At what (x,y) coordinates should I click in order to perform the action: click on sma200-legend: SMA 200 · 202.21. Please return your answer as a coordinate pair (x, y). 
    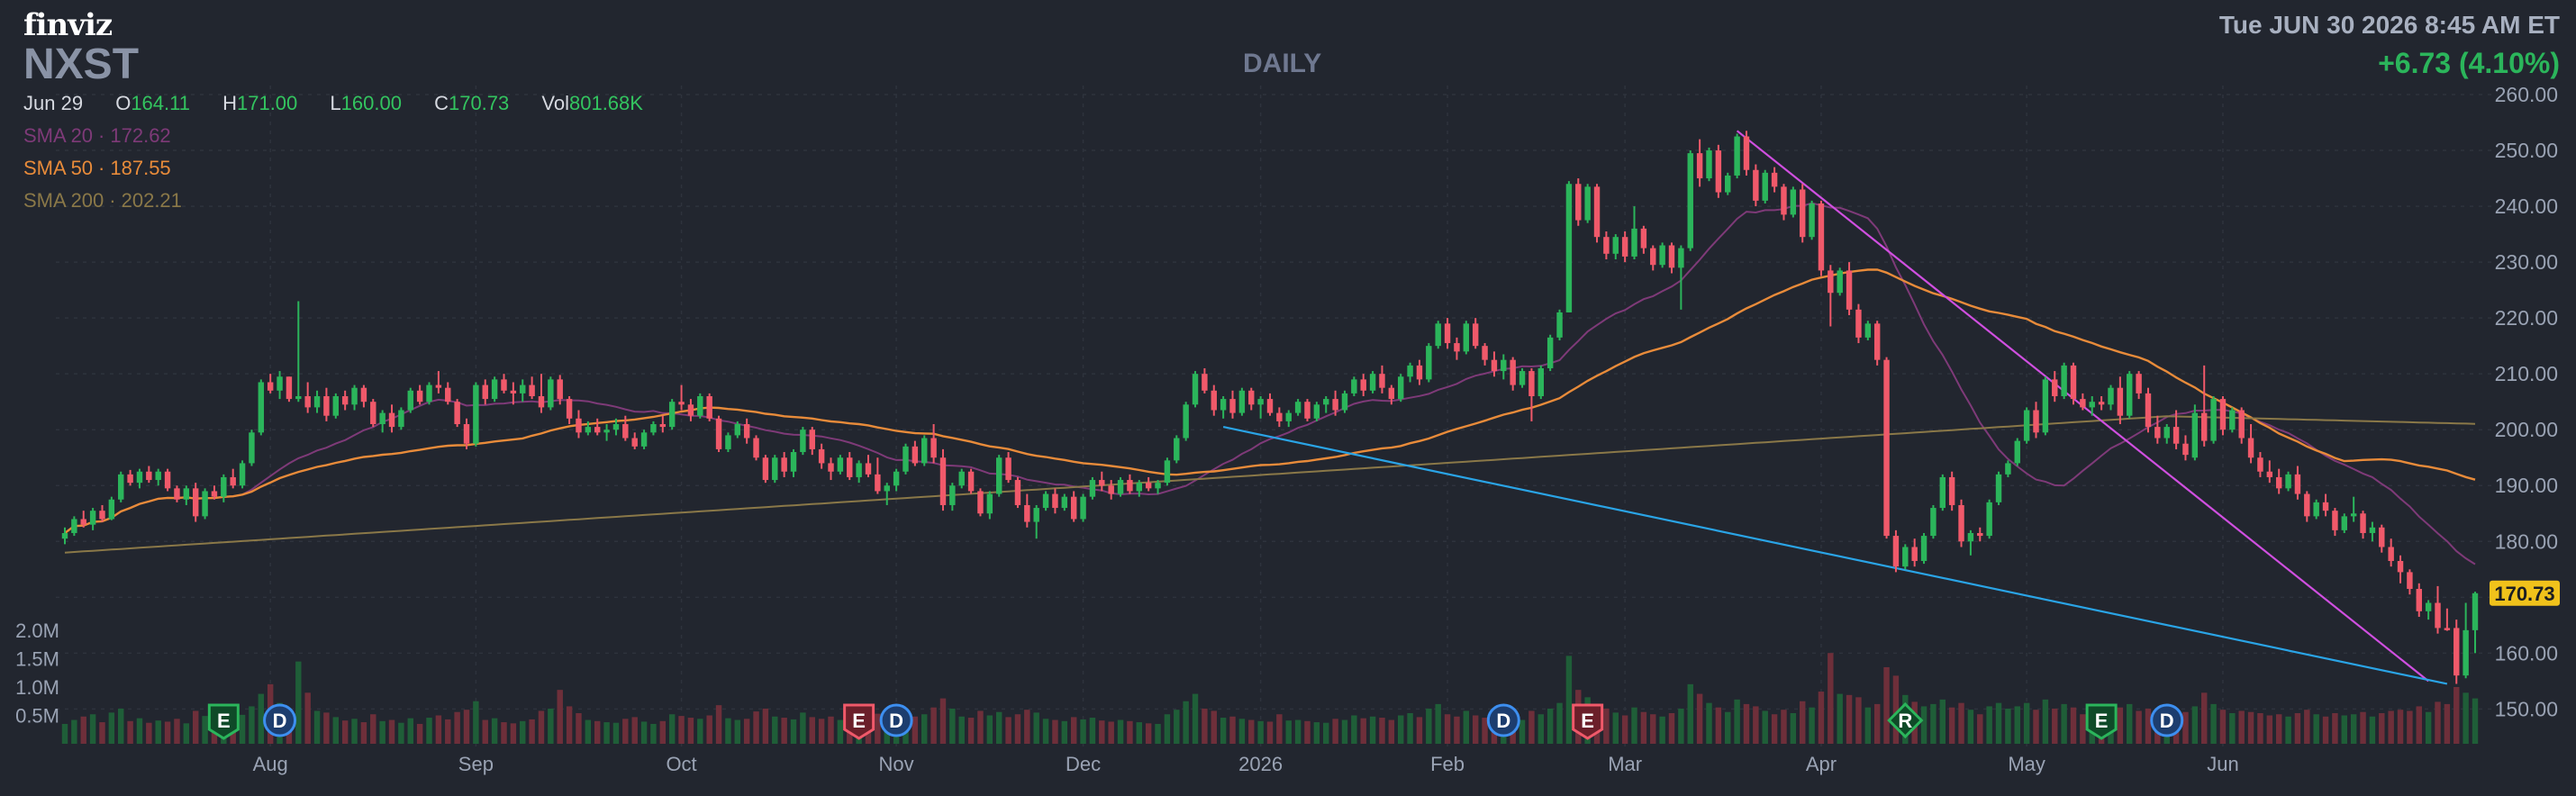
    Looking at the image, I should click on (103, 201).